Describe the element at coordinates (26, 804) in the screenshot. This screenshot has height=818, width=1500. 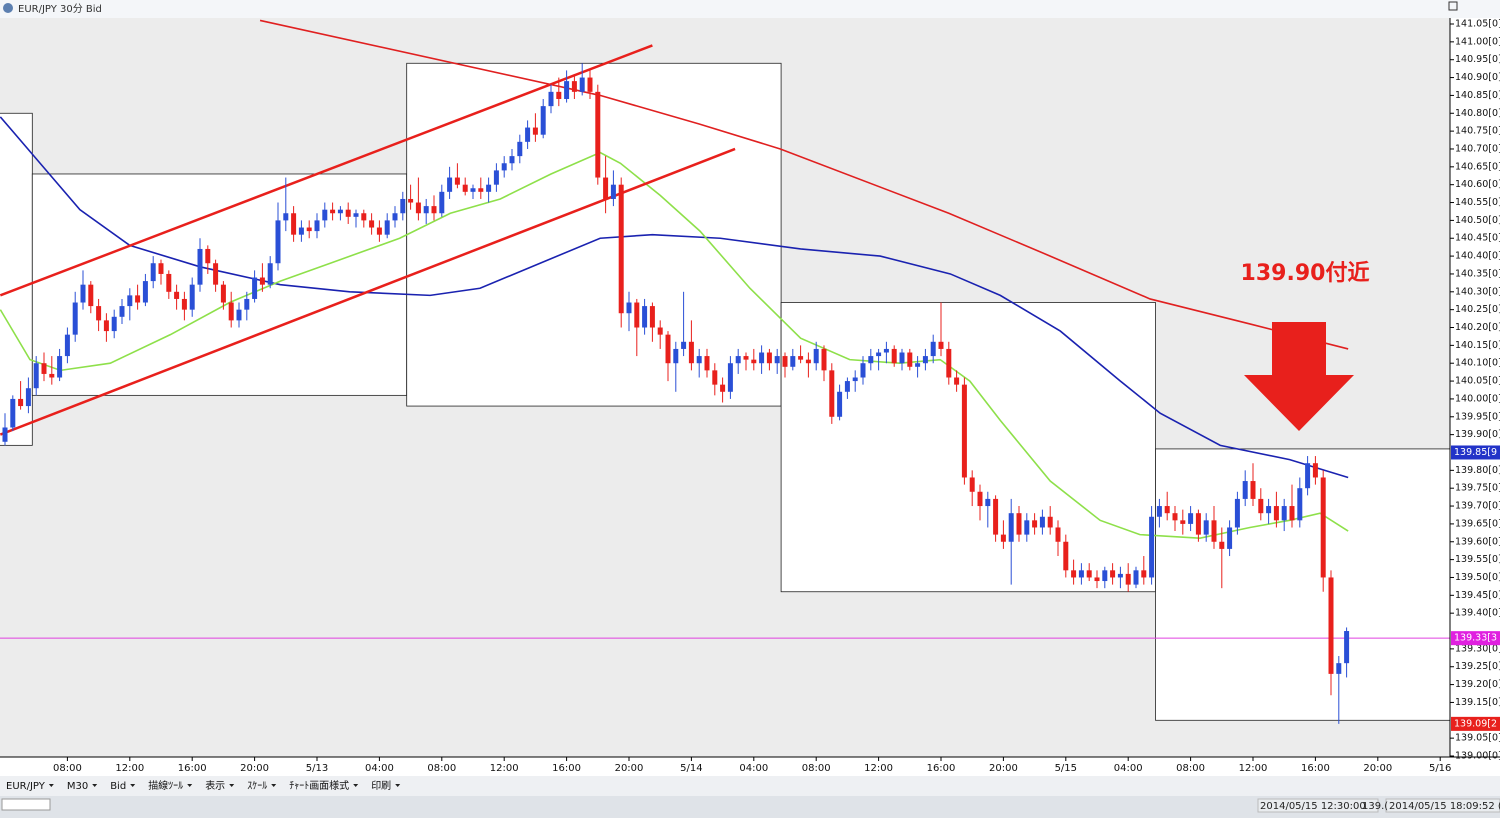
I see `scrollbar` at that location.